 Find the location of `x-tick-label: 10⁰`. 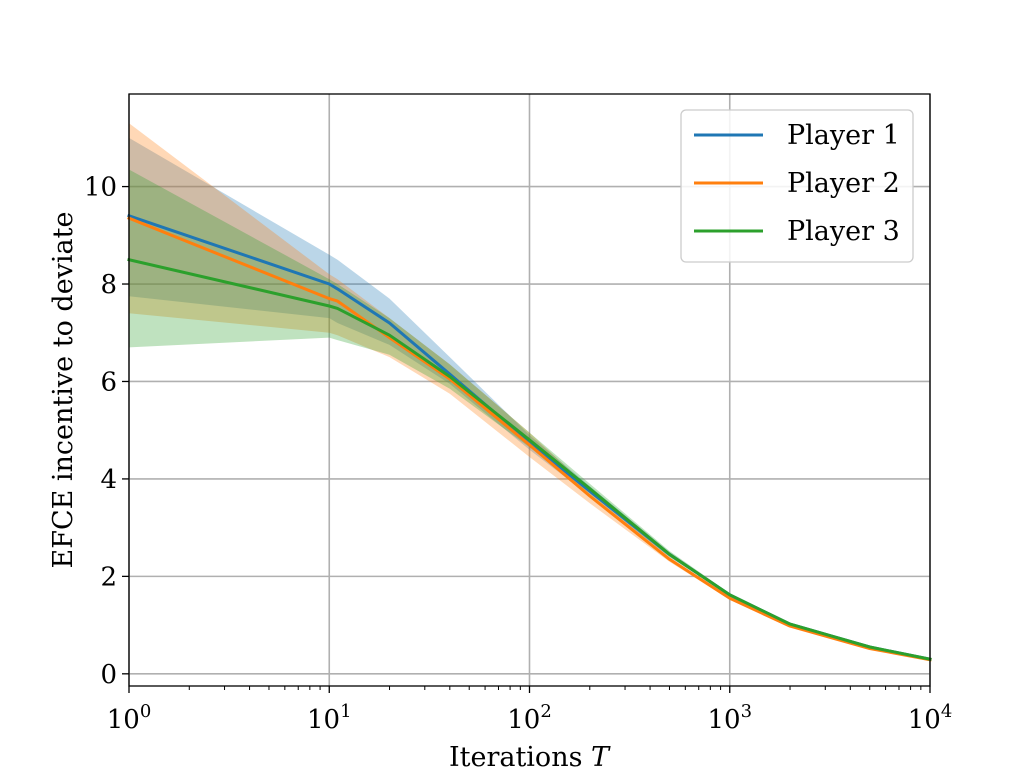

x-tick-label: 10⁰ is located at coordinates (129, 718).